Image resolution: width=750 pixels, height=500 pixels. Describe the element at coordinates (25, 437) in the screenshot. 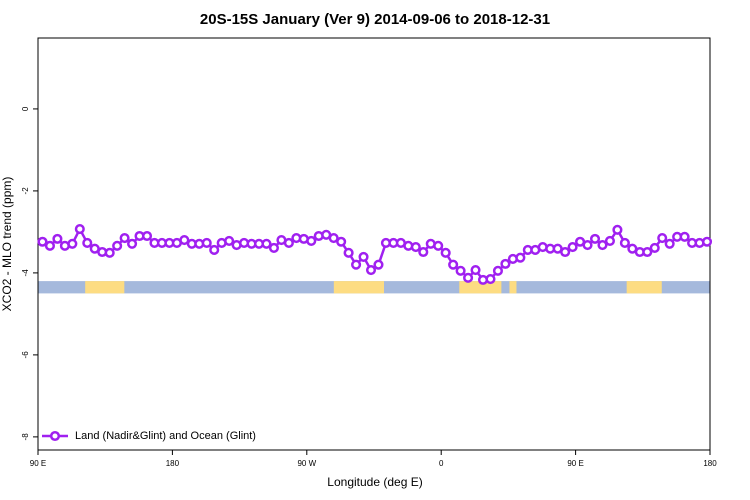

I see `y-tick-label: -8` at that location.